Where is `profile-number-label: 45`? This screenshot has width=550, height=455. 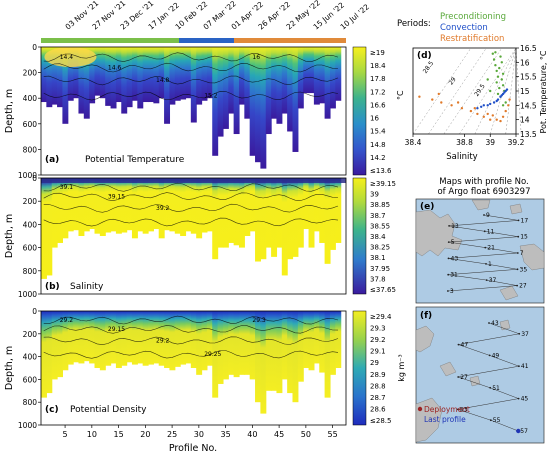
profile-number-label: 45 is located at coordinates (525, 399).